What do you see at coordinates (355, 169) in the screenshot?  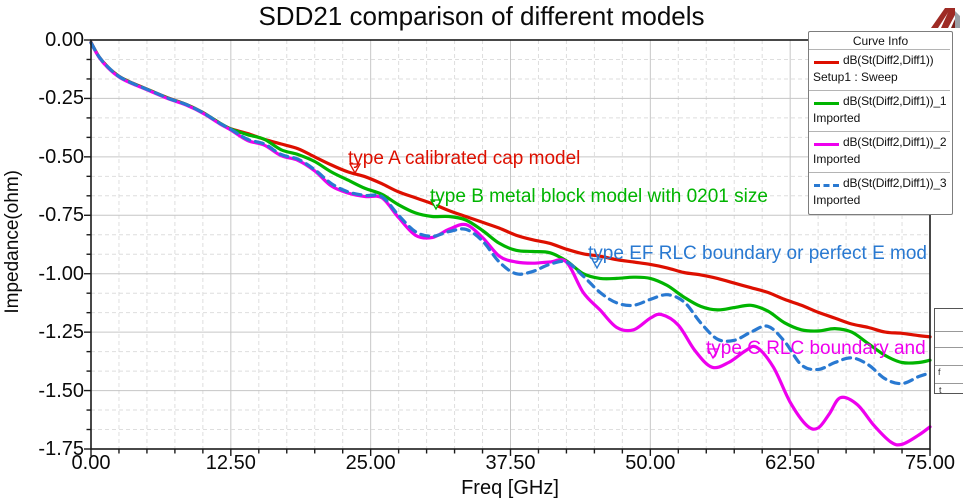 I see `annotation-marker-type-a` at bounding box center [355, 169].